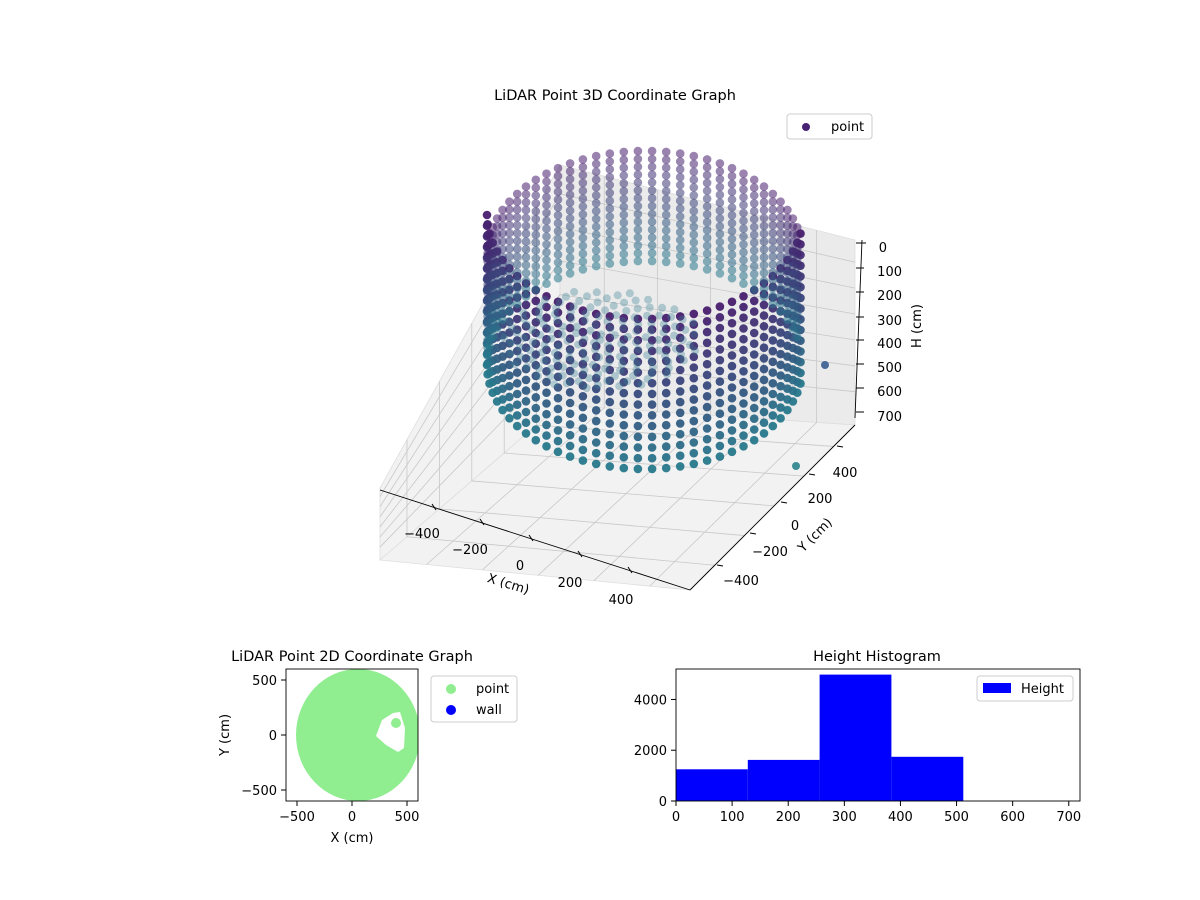 This screenshot has height=900, width=1200. I want to click on y-tick-mark, so click(720, 565).